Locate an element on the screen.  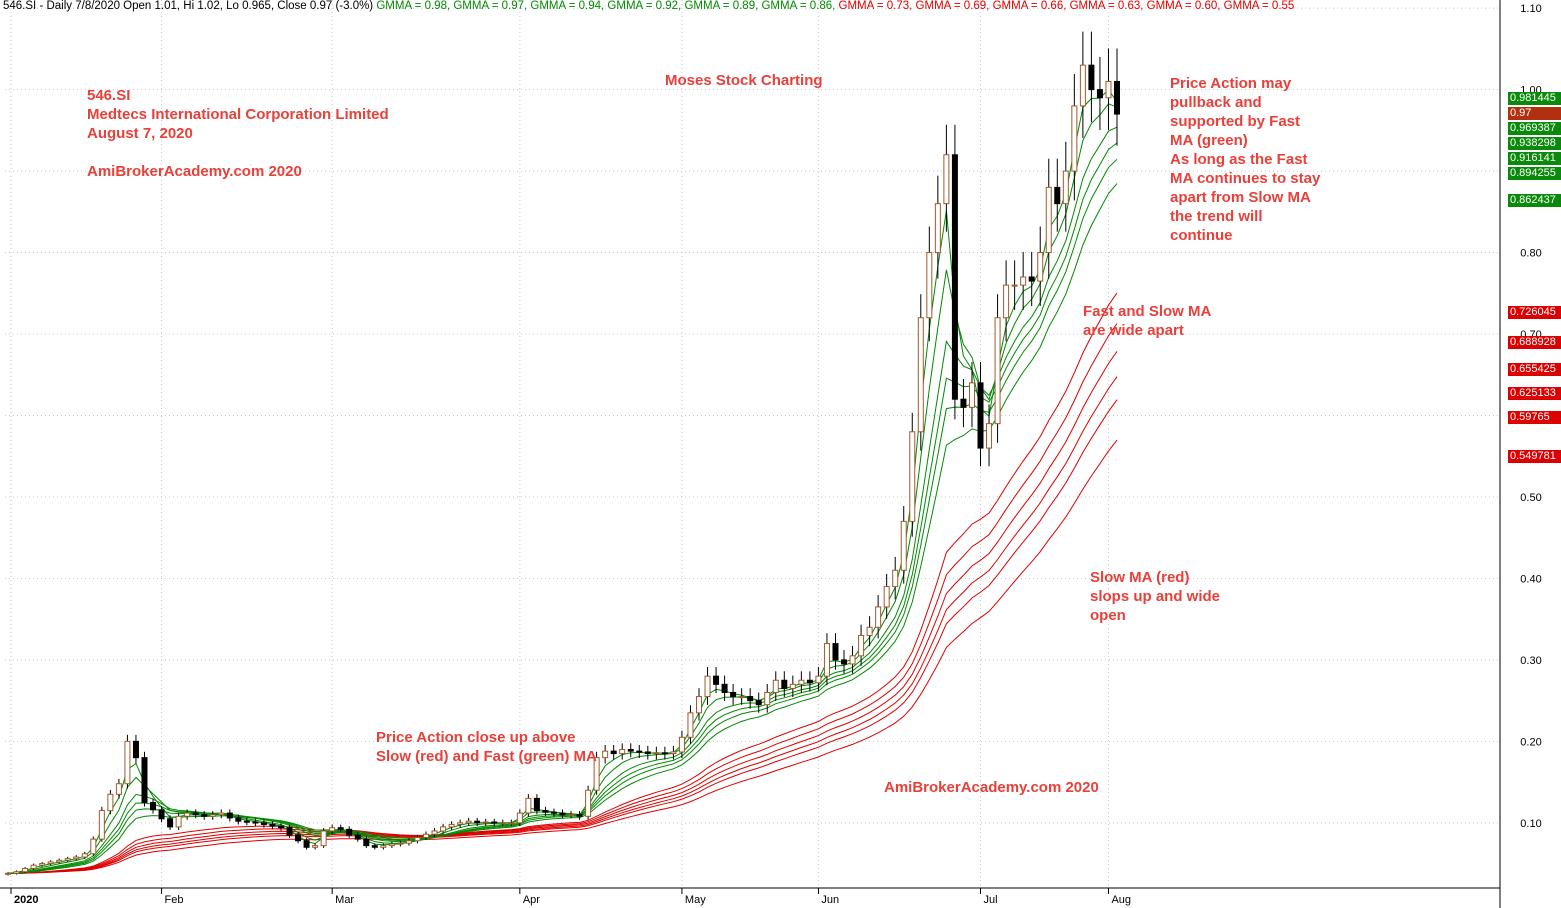
value-tag-fast-2: 0.969387 is located at coordinates (1534, 128).